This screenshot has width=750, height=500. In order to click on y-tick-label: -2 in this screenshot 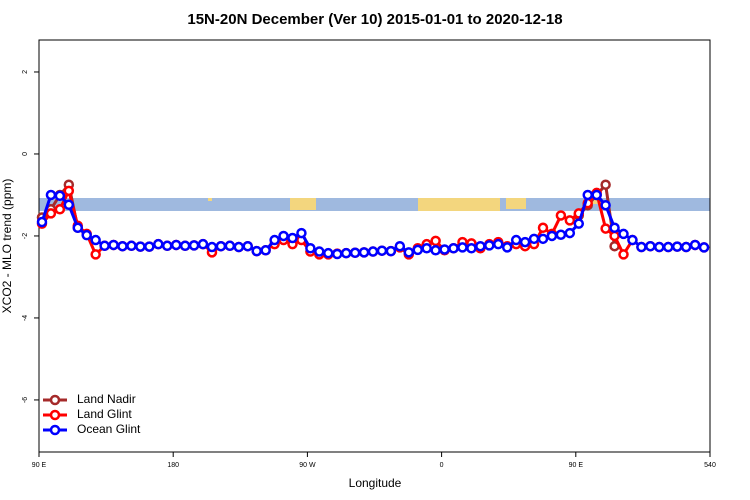, I will do `click(25, 236)`.